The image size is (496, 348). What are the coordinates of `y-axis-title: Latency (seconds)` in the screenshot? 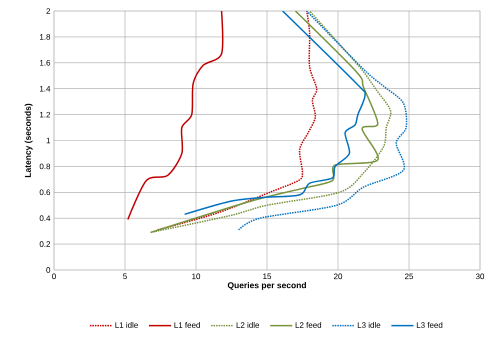 It's located at (28, 141).